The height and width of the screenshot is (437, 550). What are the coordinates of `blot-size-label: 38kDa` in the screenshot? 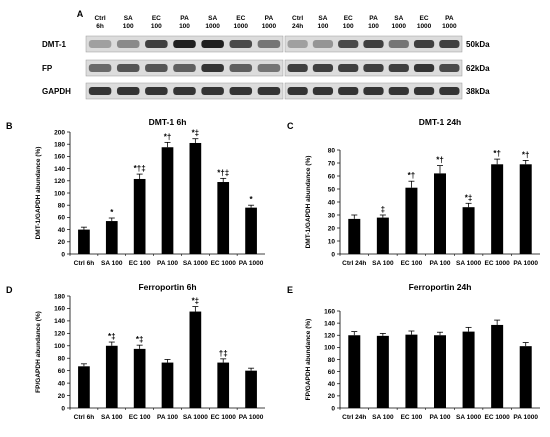 It's located at (478, 91).